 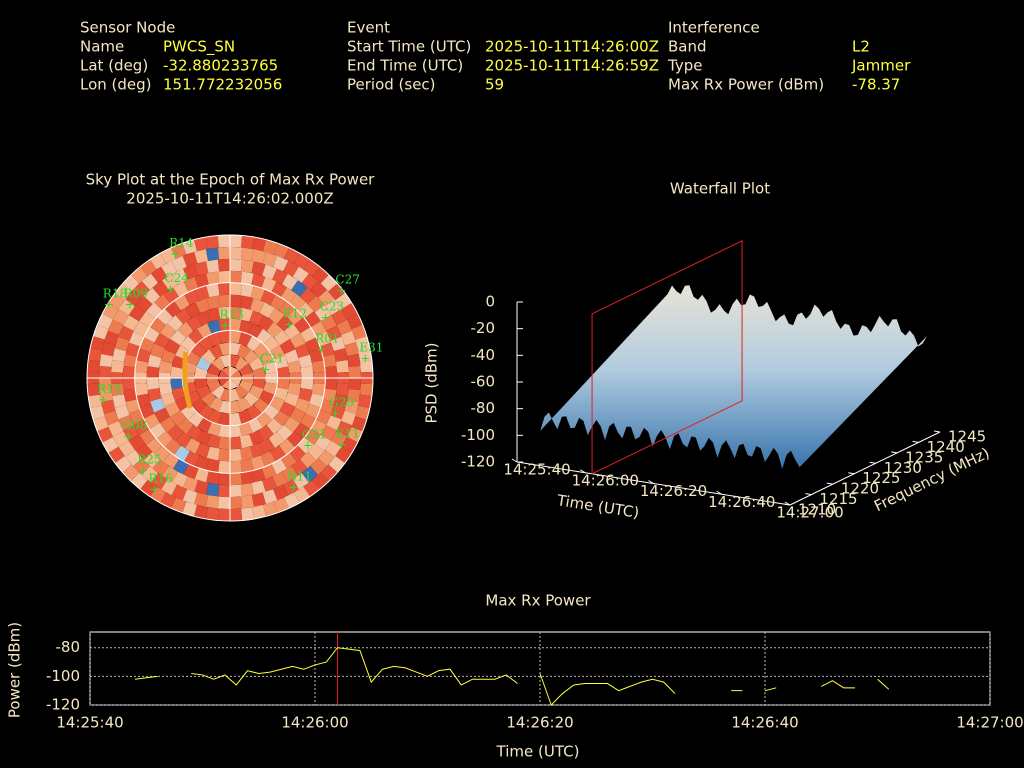 What do you see at coordinates (483, 382) in the screenshot?
I see `z-tick-label: -60` at bounding box center [483, 382].